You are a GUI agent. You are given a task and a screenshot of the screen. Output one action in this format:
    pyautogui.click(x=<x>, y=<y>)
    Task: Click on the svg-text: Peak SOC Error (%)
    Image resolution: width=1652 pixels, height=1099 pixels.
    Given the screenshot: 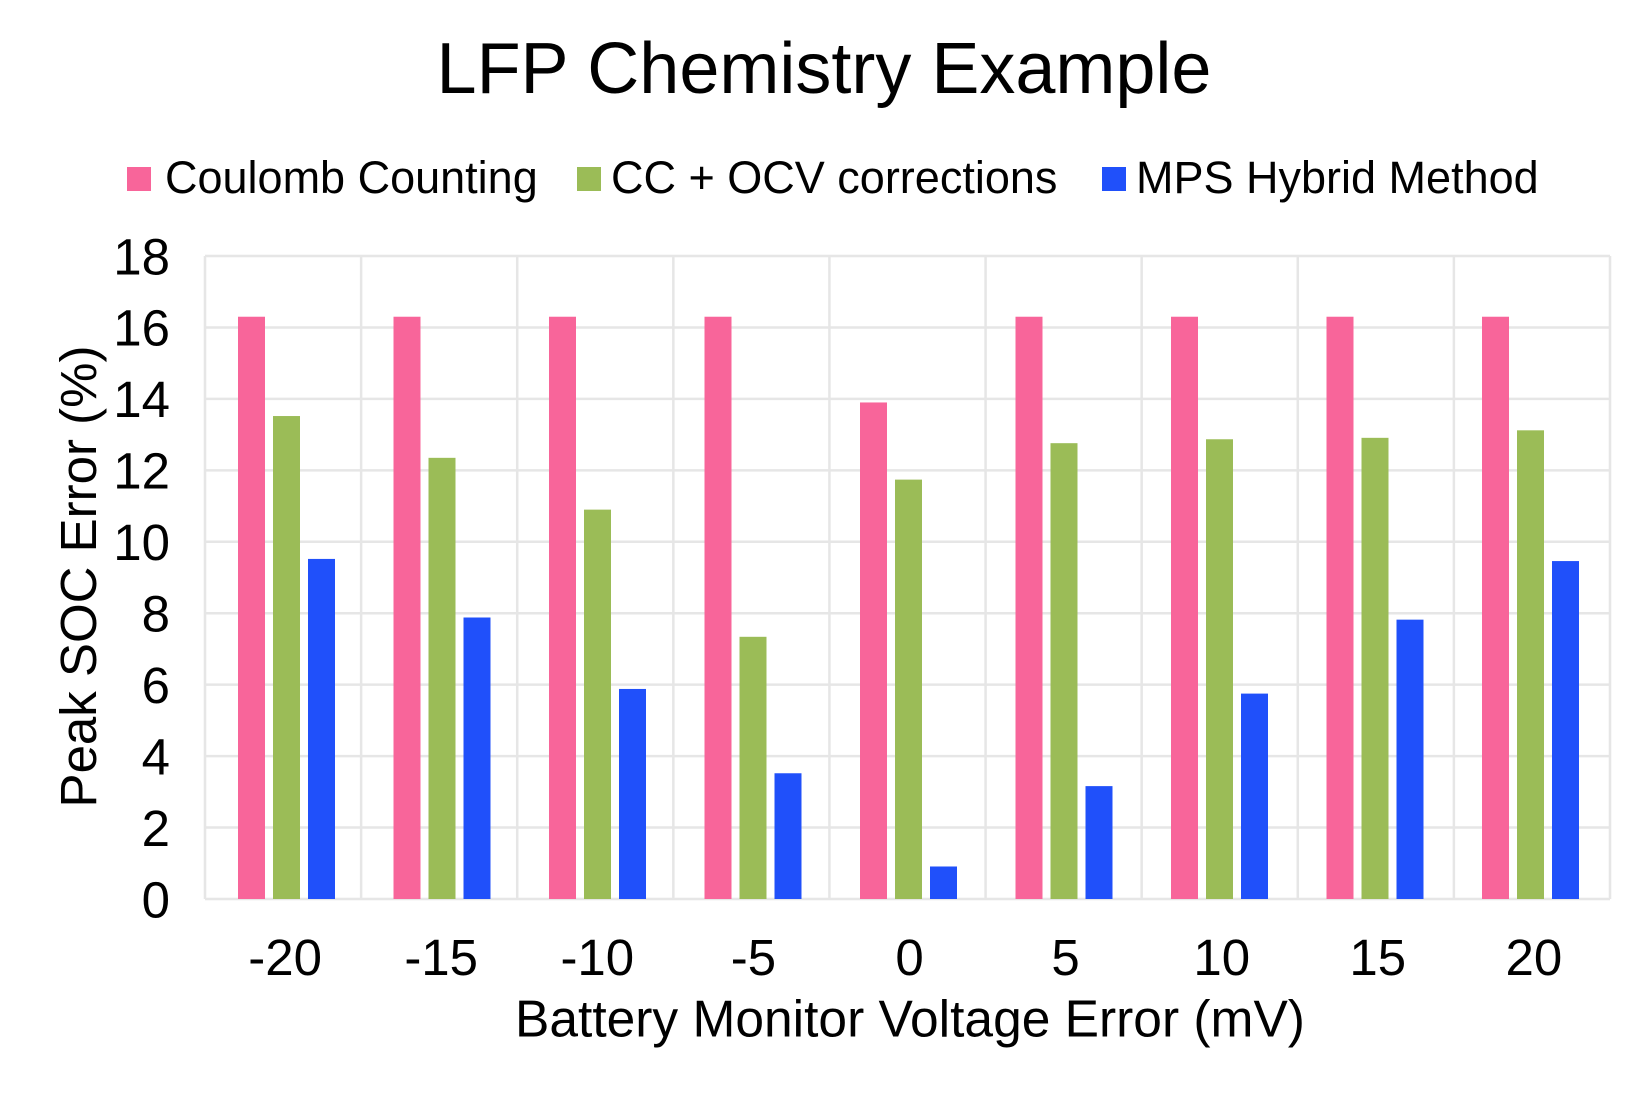 What is the action you would take?
    pyautogui.click(x=78, y=577)
    